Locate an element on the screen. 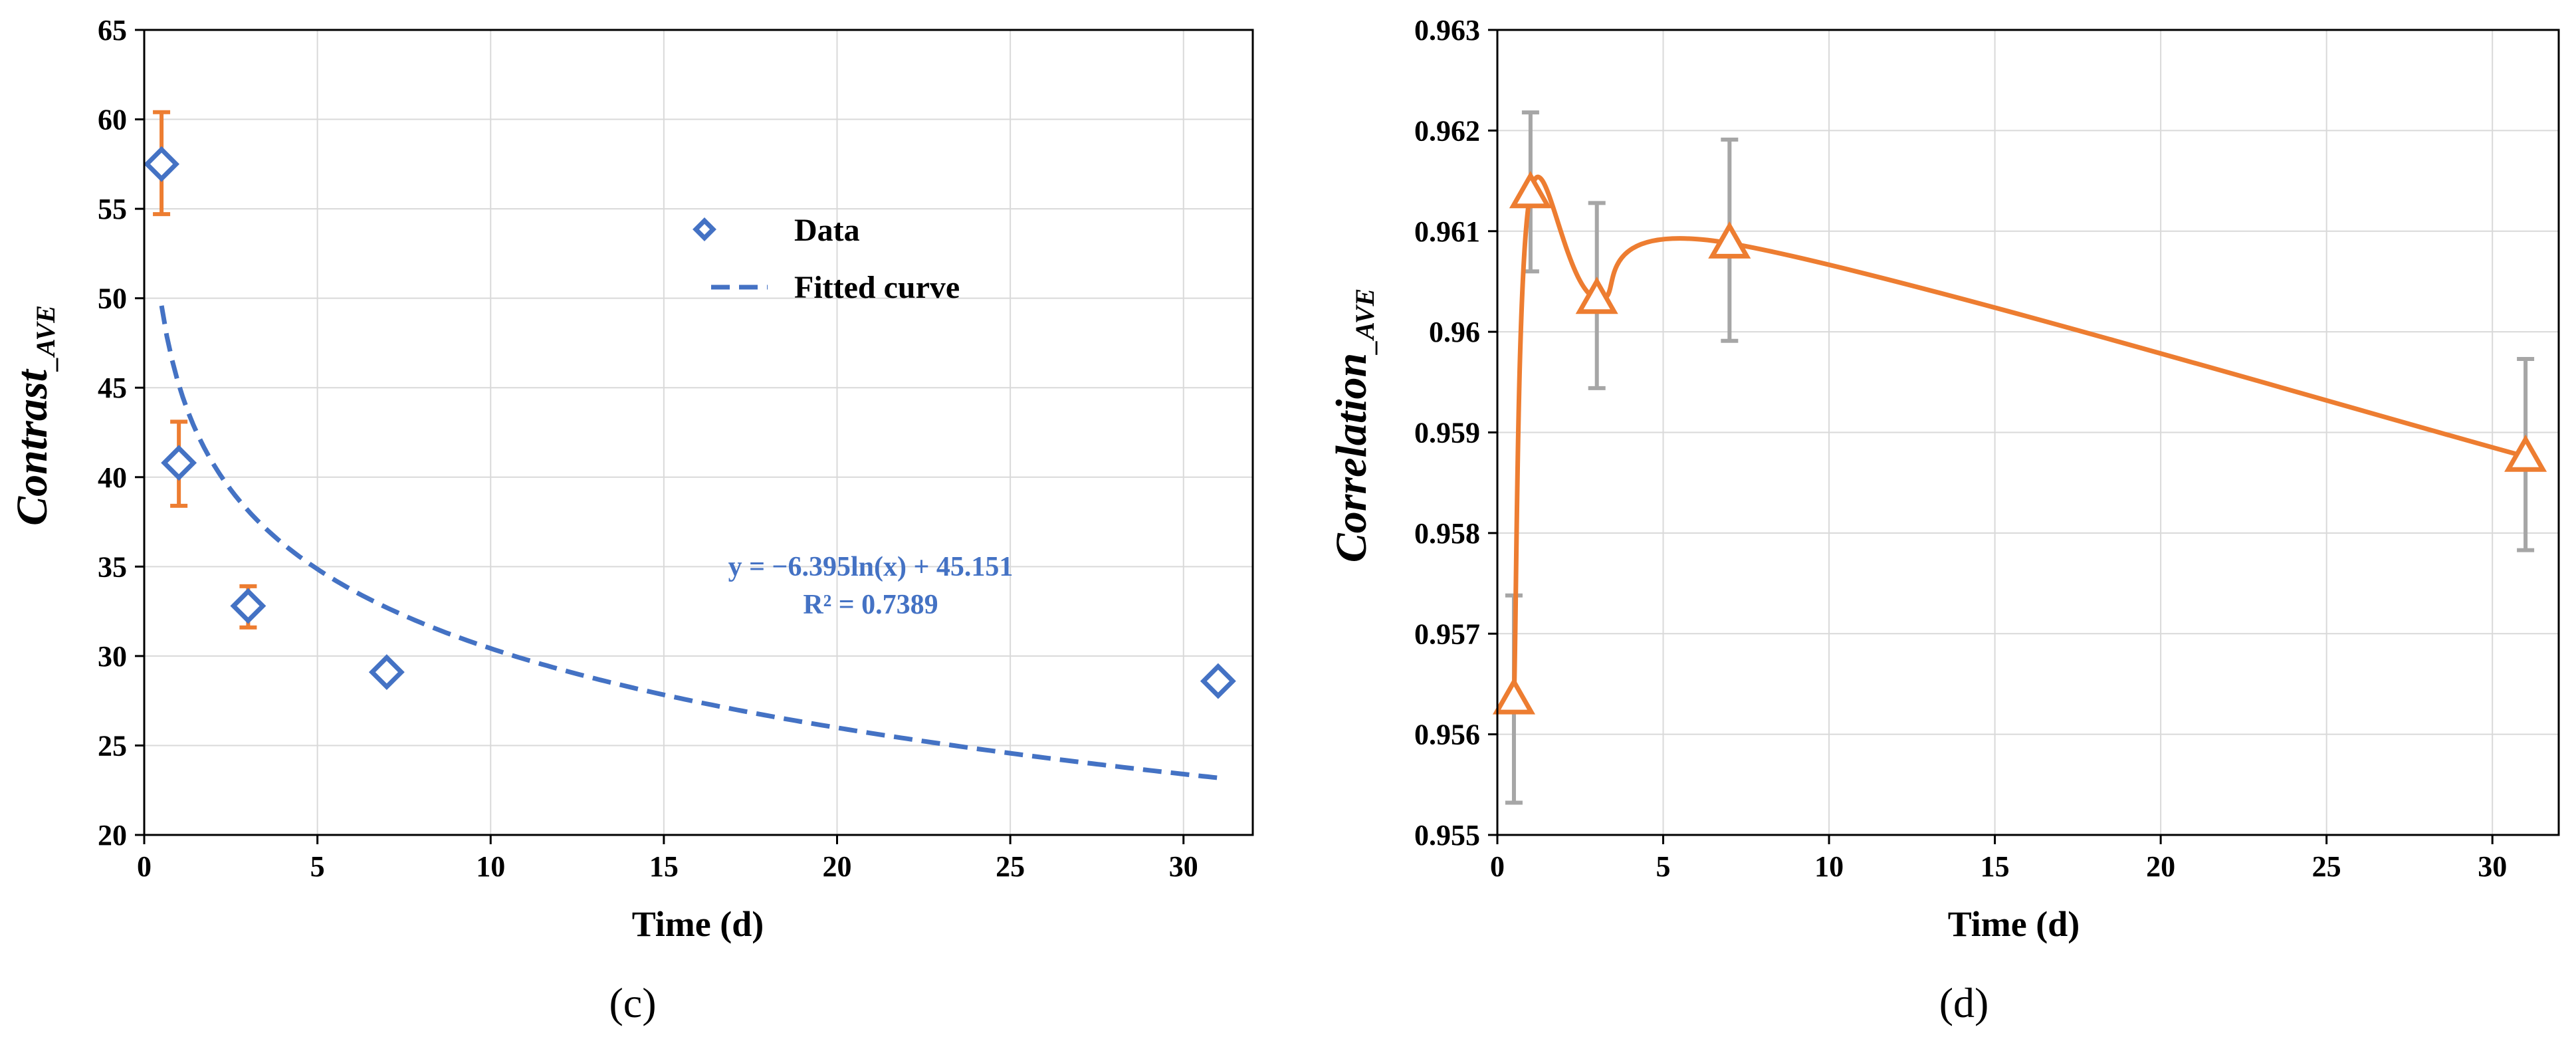  panel-label-c: (c) is located at coordinates (632, 1002).